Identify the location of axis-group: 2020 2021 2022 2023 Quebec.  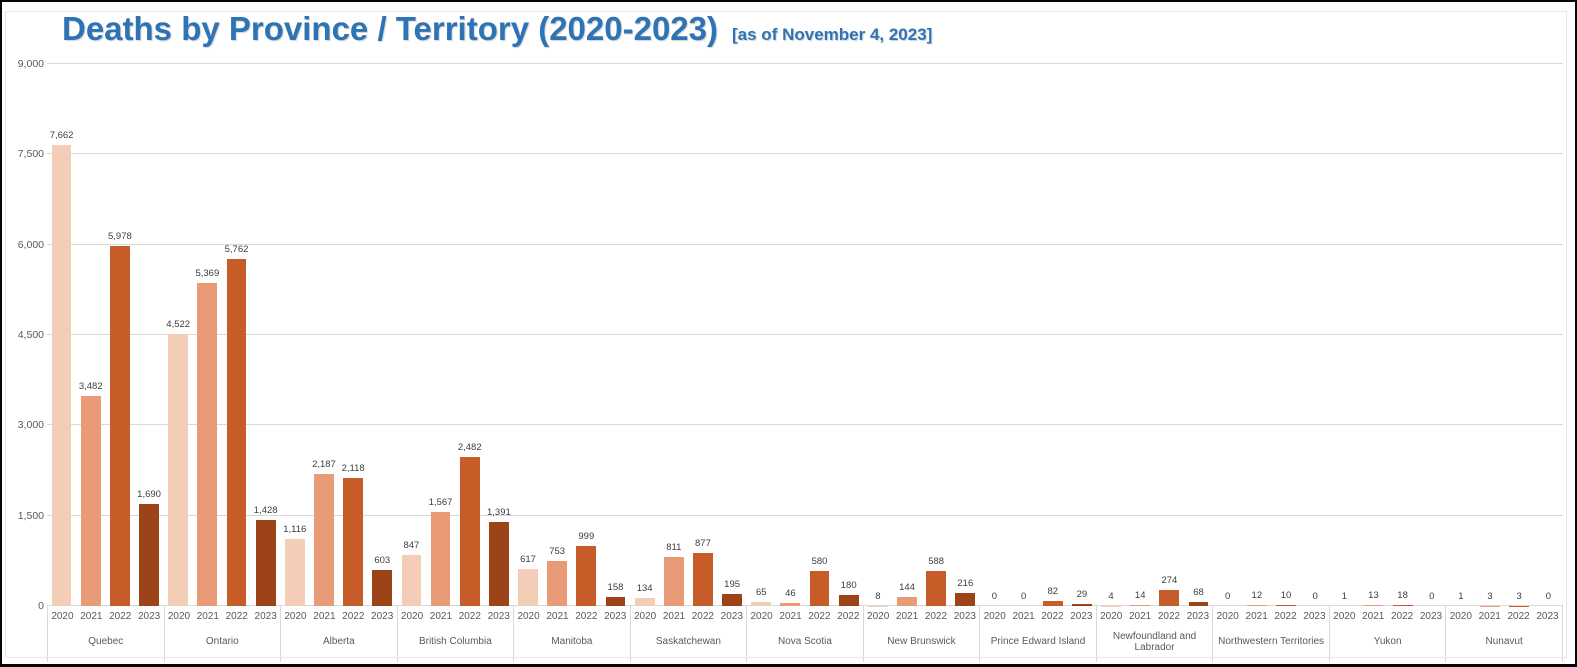
(105, 634).